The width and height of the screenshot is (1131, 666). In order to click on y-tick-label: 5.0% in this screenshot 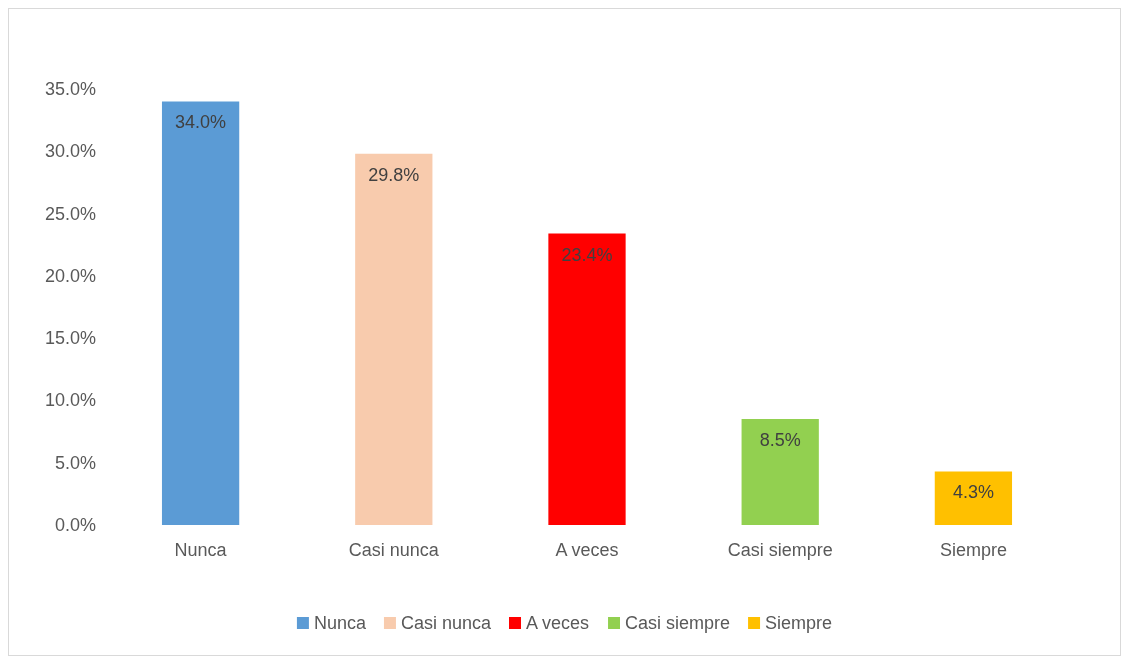, I will do `click(75, 462)`.